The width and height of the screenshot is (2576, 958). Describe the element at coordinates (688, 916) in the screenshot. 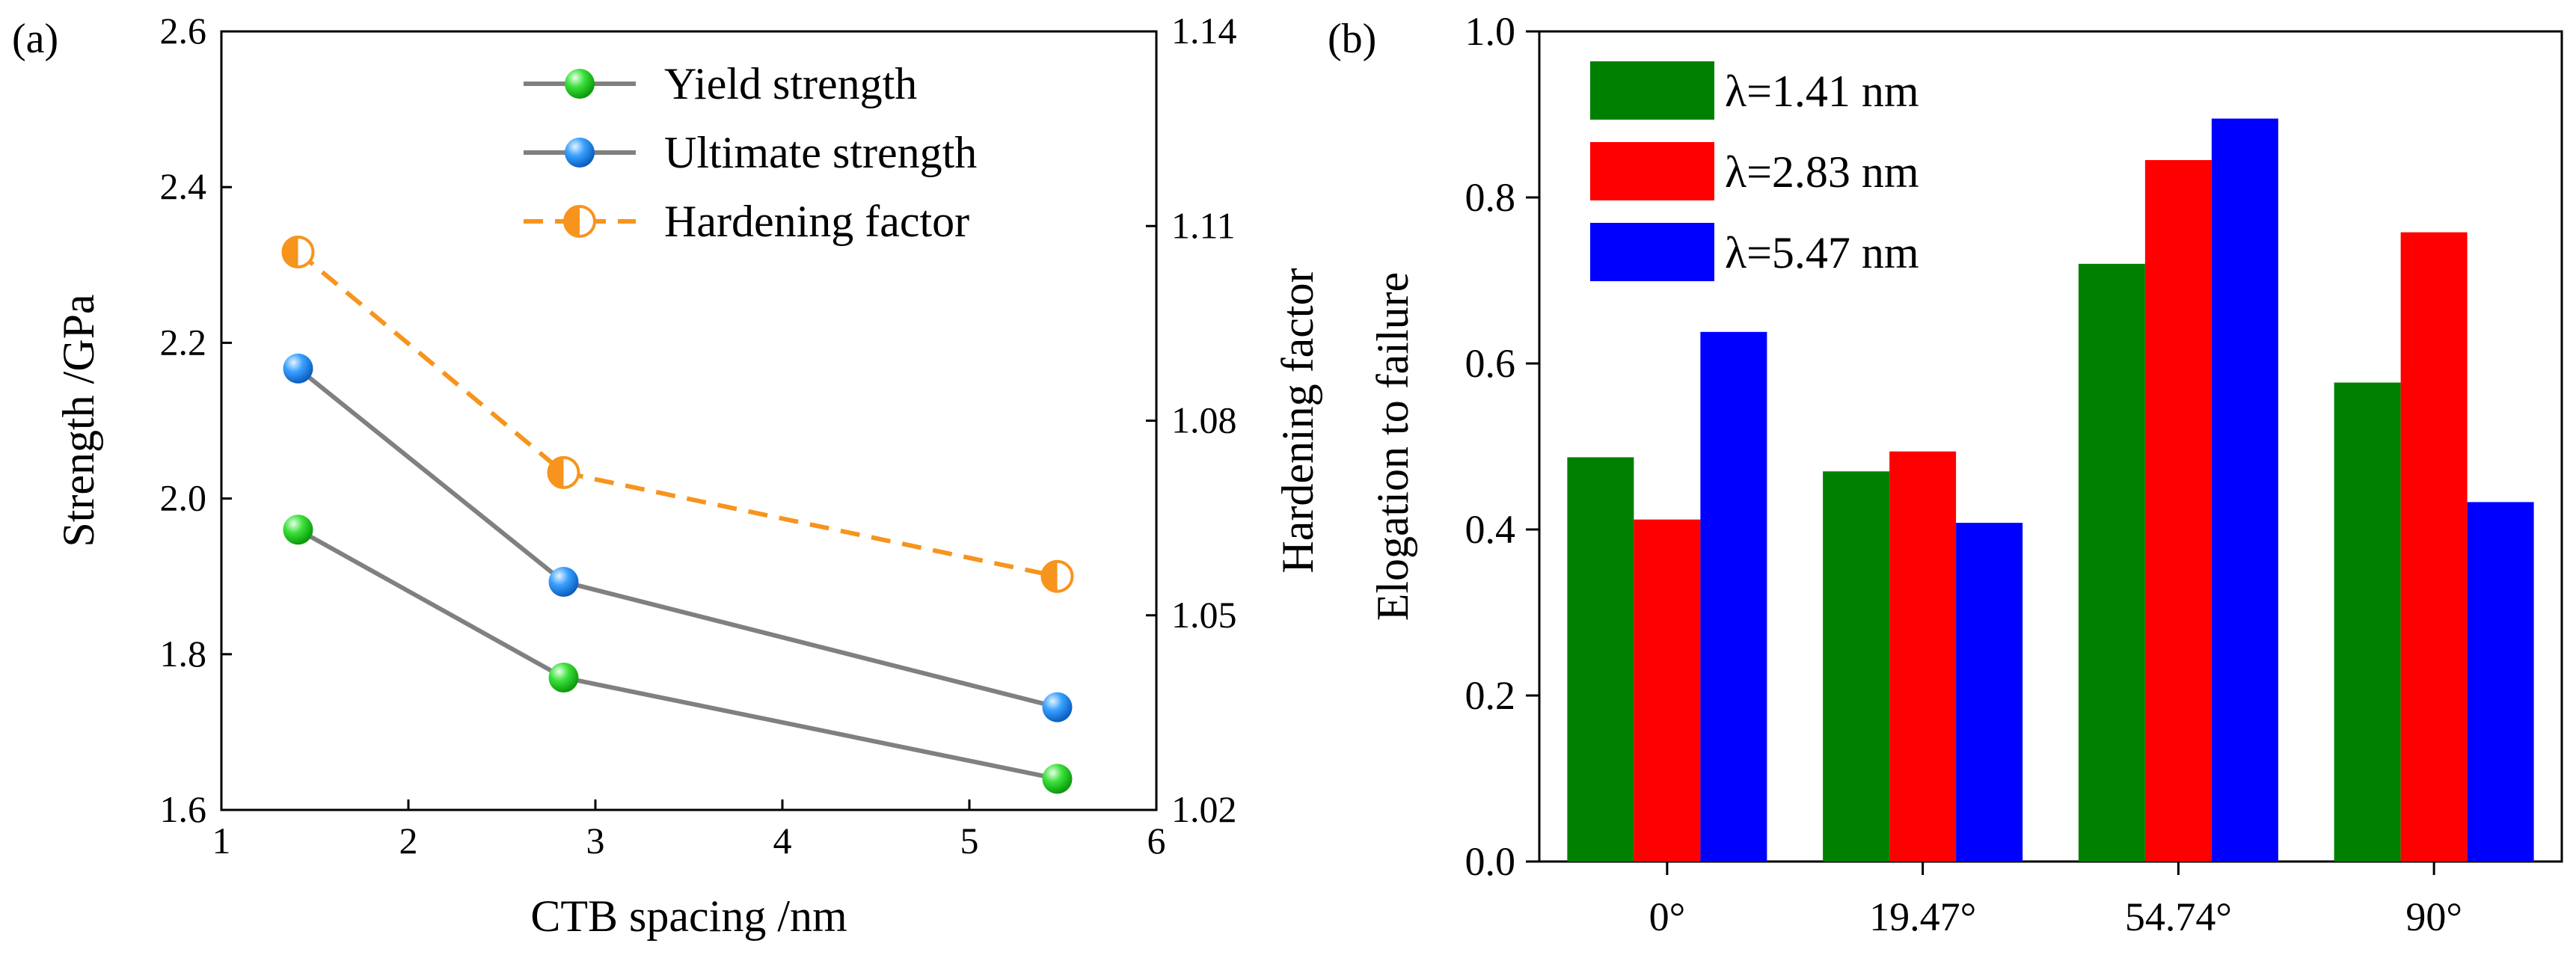

I see `x-axis-label: CTB spacing /nm` at that location.